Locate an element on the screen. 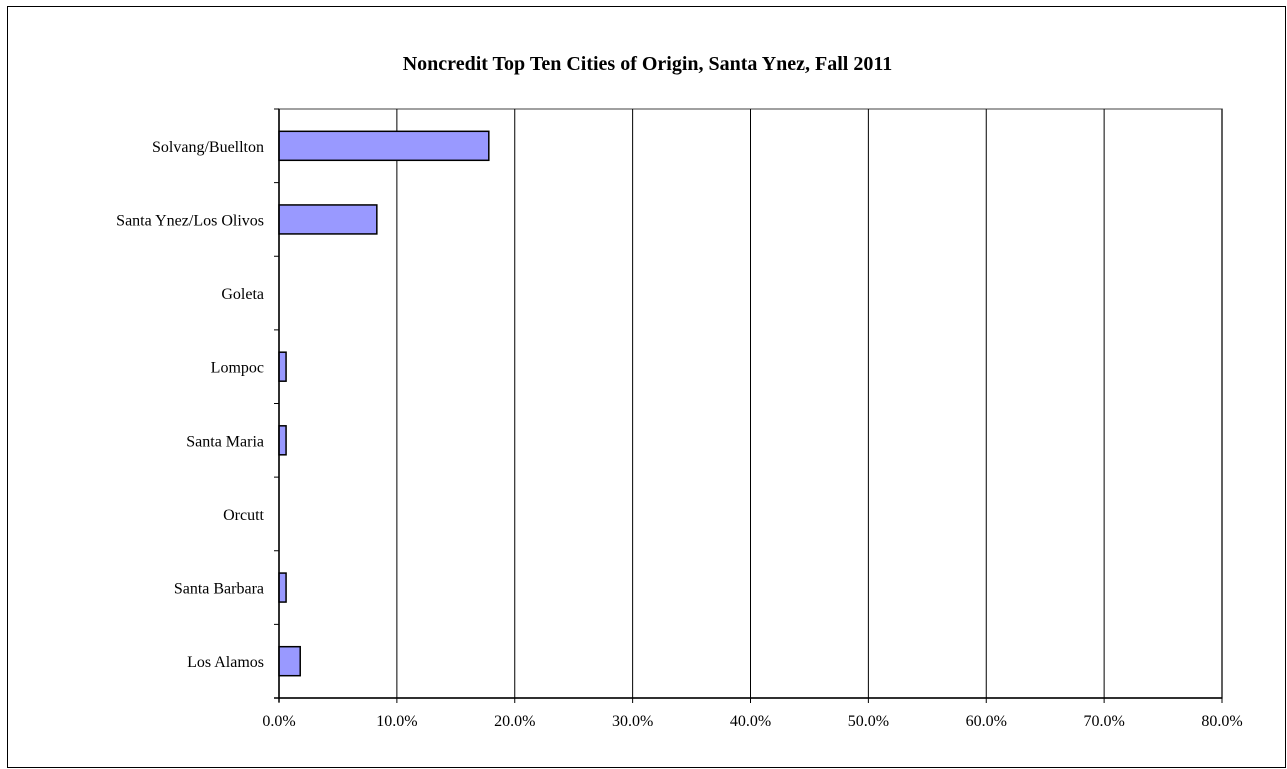  bar-santa-barbara is located at coordinates (282, 587).